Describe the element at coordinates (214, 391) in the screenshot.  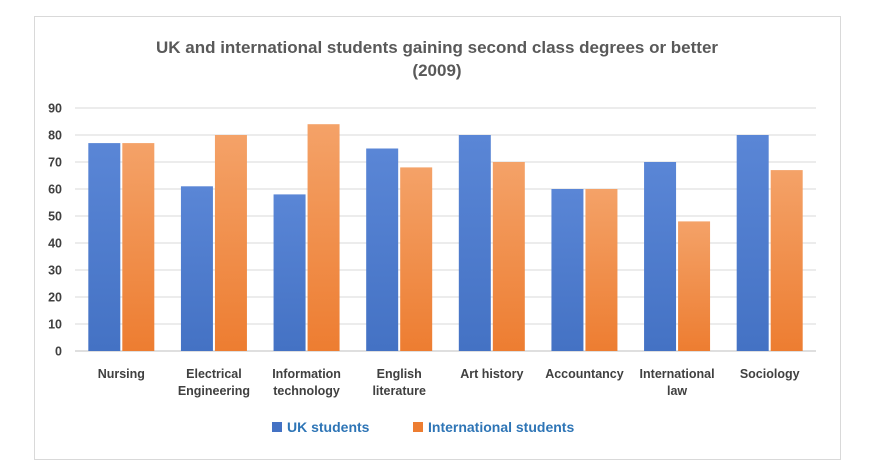
I see `x-category-label: Engineering` at that location.